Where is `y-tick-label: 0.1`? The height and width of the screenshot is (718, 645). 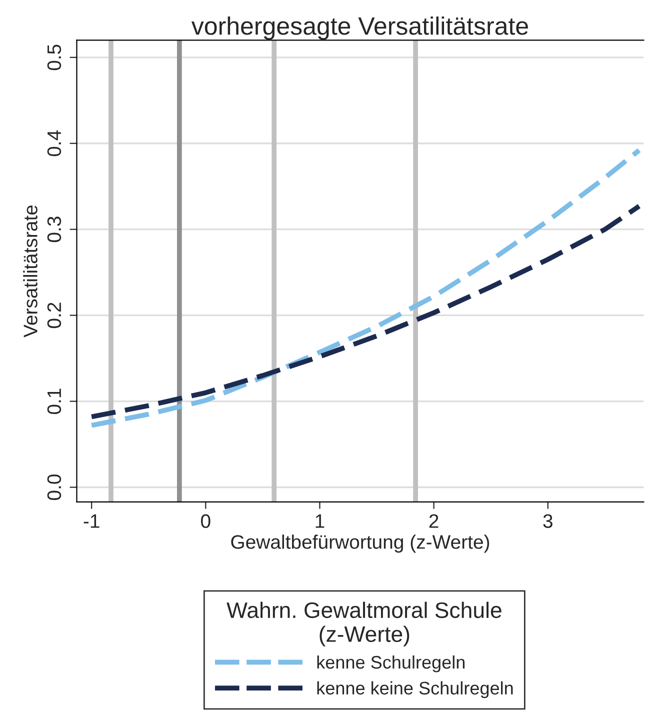
y-tick-label: 0.1 is located at coordinates (54, 401).